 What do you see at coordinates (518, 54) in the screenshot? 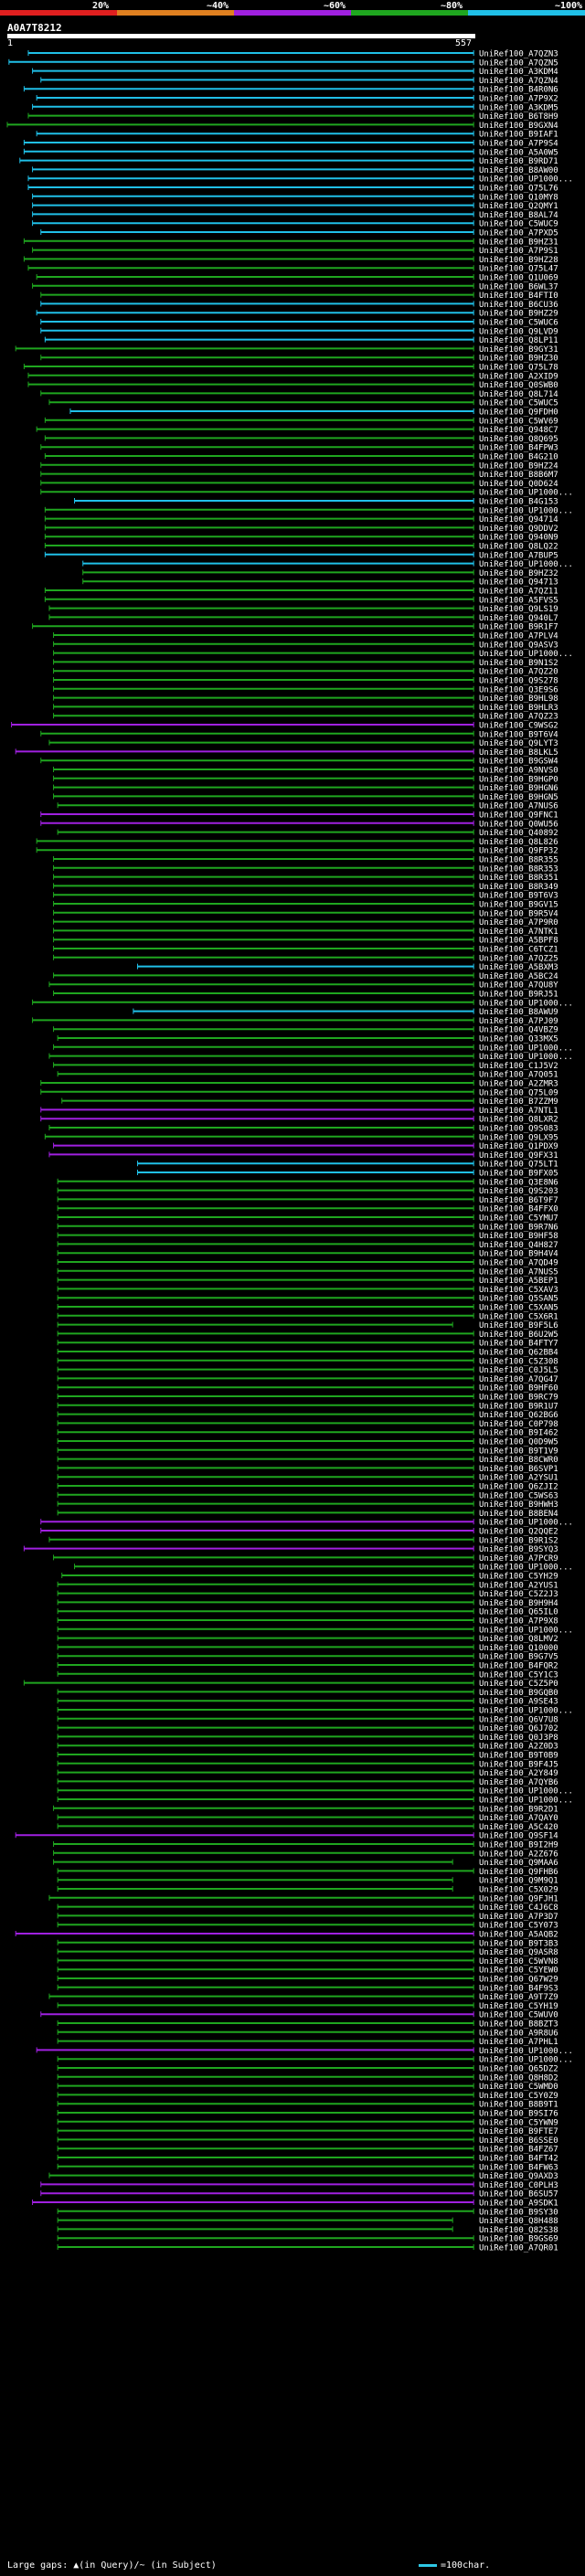
I see `hit-label: UniRef100_A7QZN3` at bounding box center [518, 54].